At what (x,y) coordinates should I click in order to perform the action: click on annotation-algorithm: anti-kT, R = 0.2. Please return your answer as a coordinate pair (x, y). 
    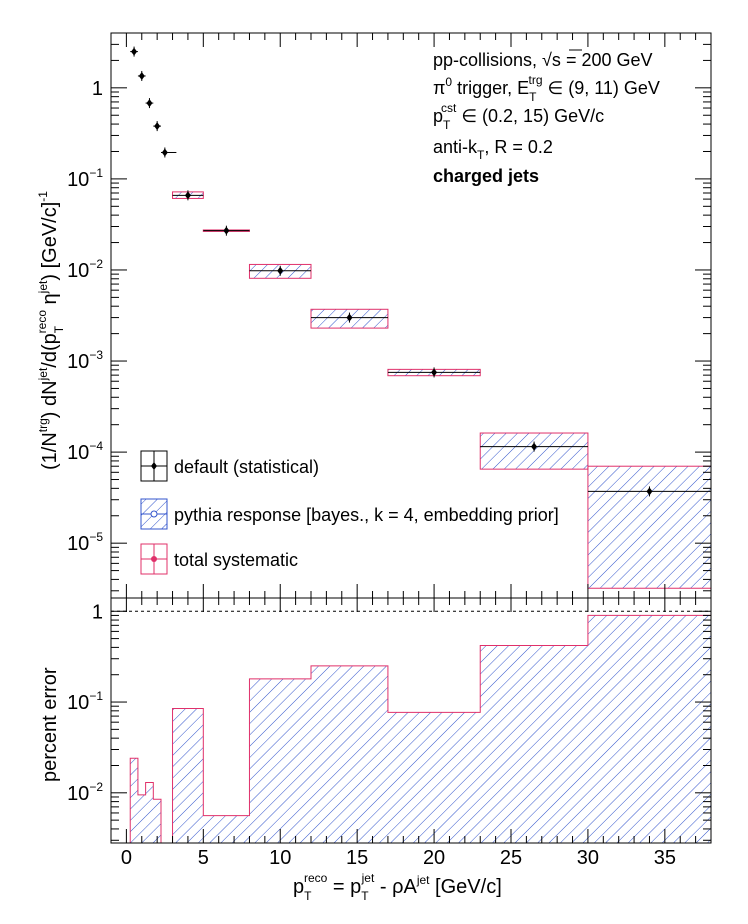
    Looking at the image, I should click on (493, 149).